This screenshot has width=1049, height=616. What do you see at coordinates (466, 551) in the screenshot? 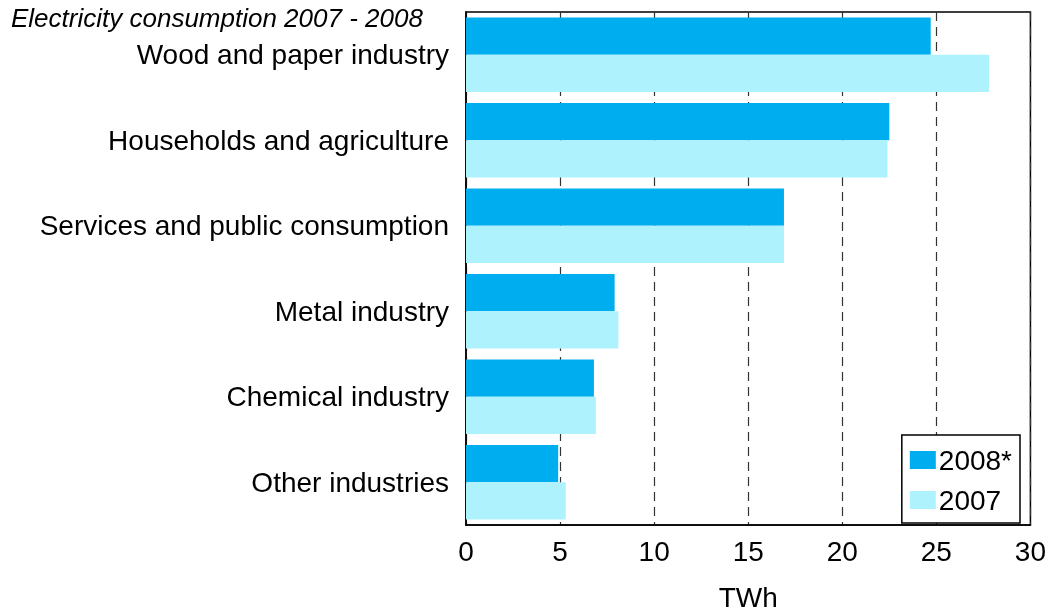
I see `x-tick-label: 0` at bounding box center [466, 551].